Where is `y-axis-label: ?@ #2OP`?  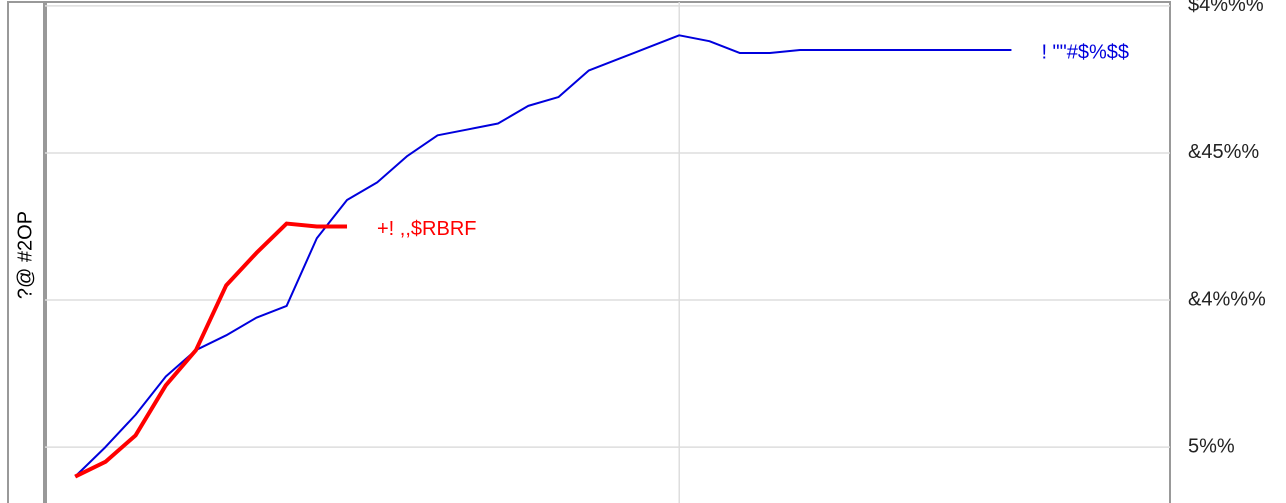
y-axis-label: ?@ #2OP is located at coordinates (25, 255).